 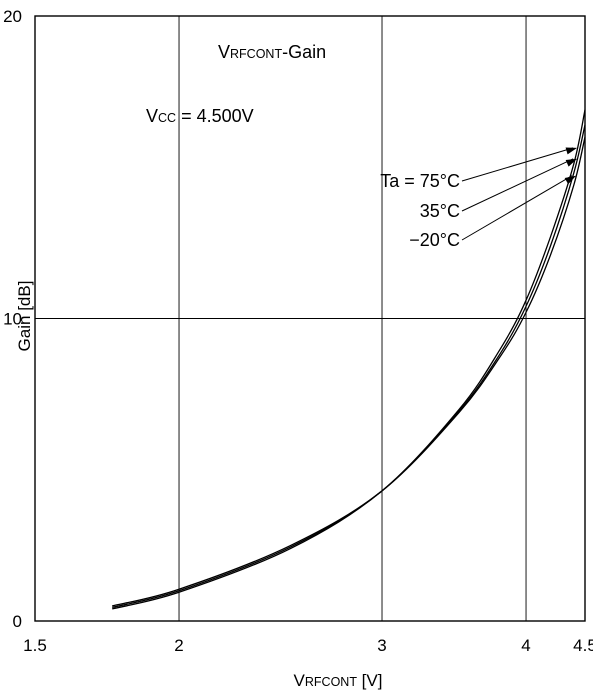 What do you see at coordinates (440, 211) in the screenshot?
I see `series-label-1: 35°C` at bounding box center [440, 211].